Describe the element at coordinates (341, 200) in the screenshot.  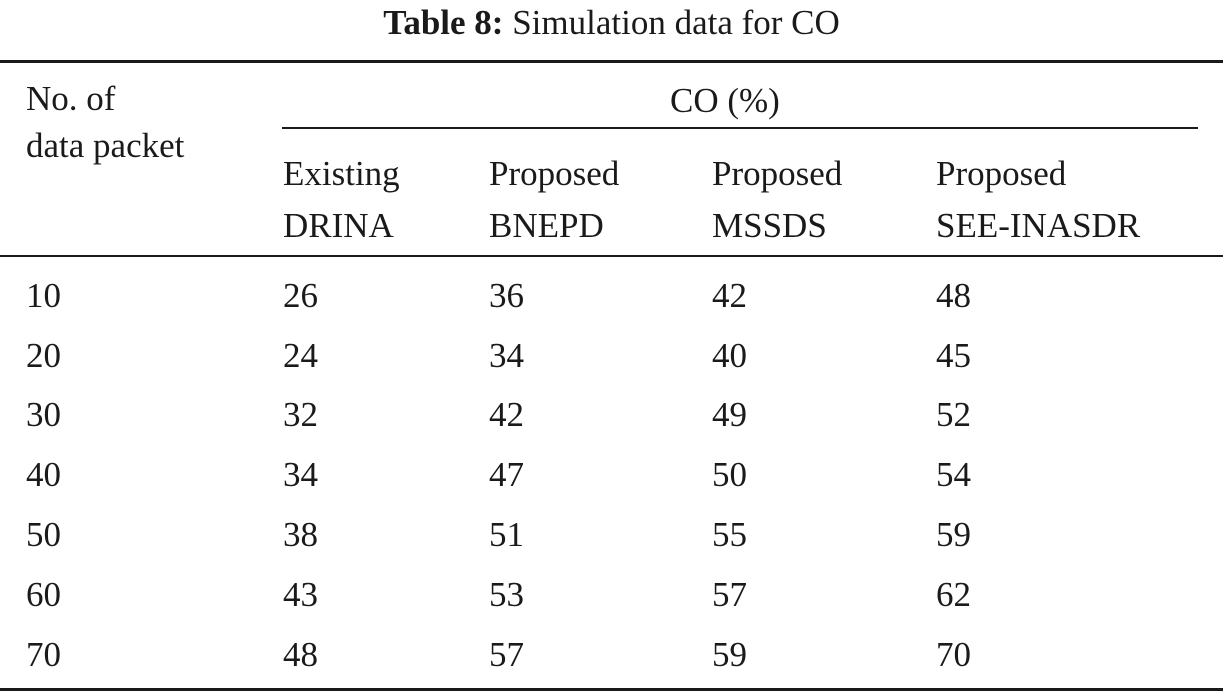
I see `column-header-drina: Existing DRINA` at that location.